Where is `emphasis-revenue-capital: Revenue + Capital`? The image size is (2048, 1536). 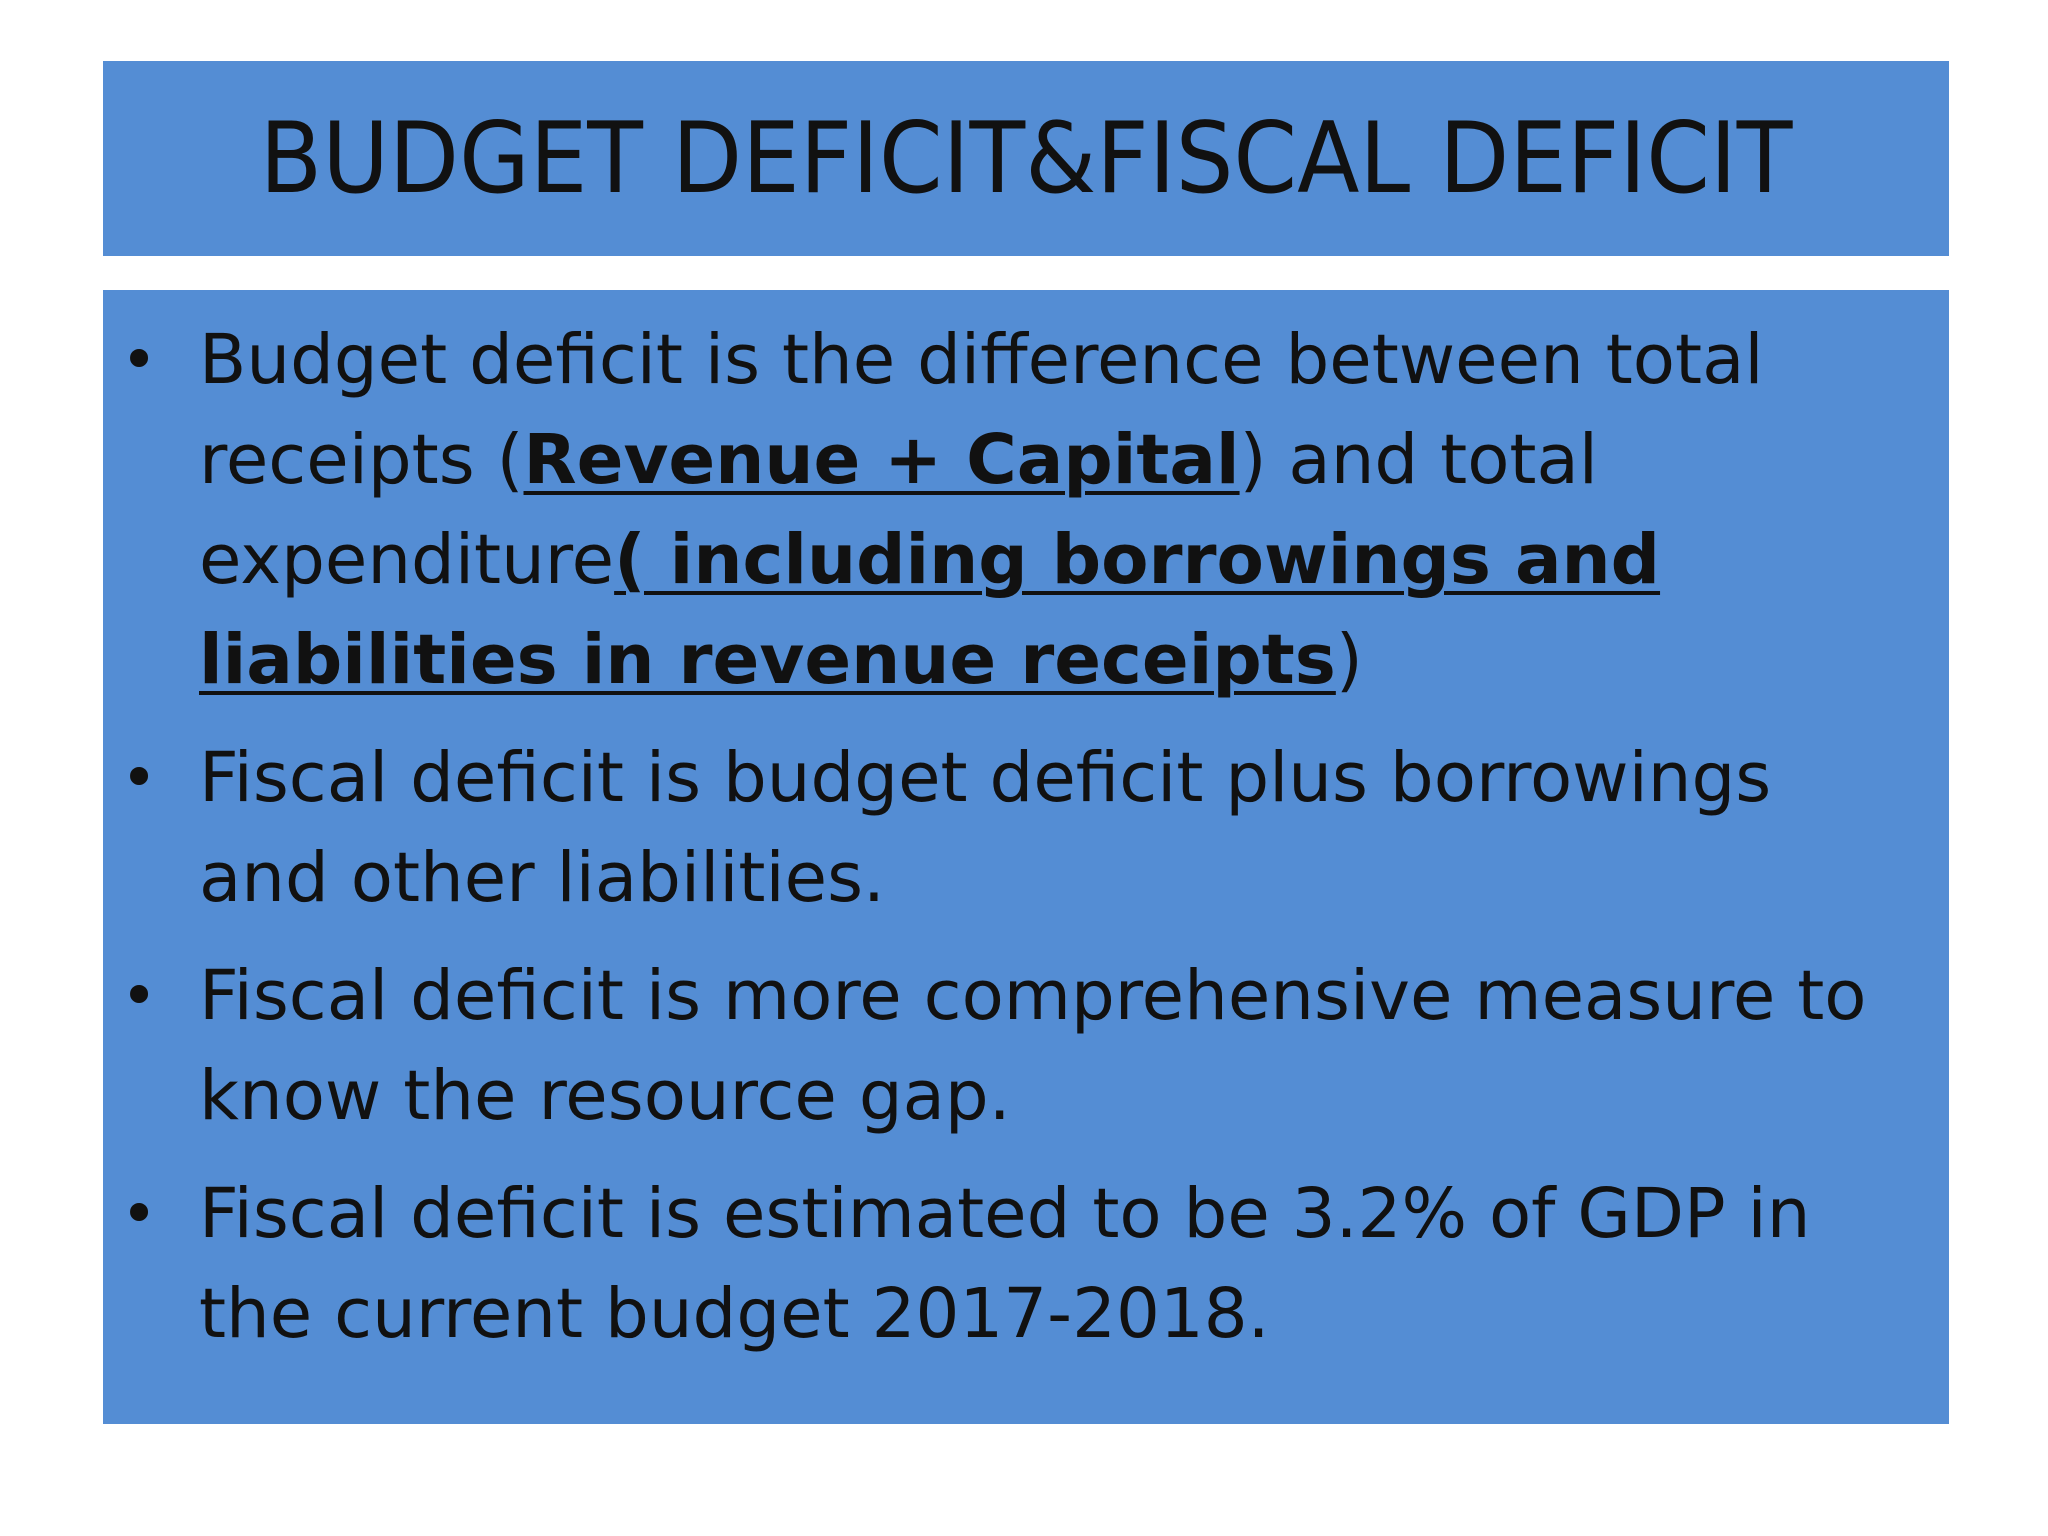
emphasis-revenue-capital: Revenue + Capital is located at coordinates (881, 460).